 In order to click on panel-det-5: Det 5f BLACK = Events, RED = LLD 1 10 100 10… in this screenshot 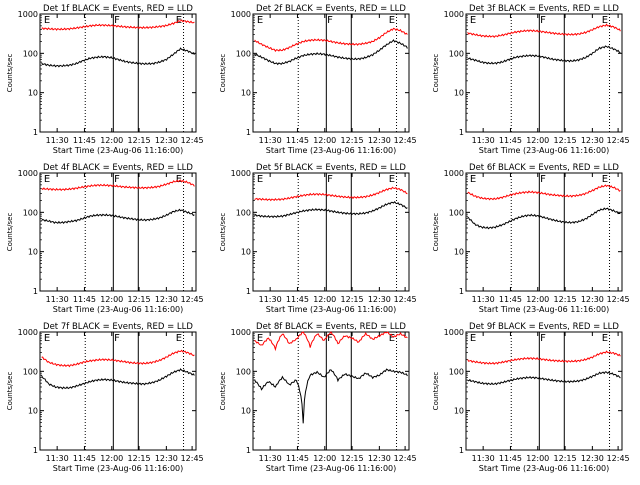, I will do `click(318, 238)`.